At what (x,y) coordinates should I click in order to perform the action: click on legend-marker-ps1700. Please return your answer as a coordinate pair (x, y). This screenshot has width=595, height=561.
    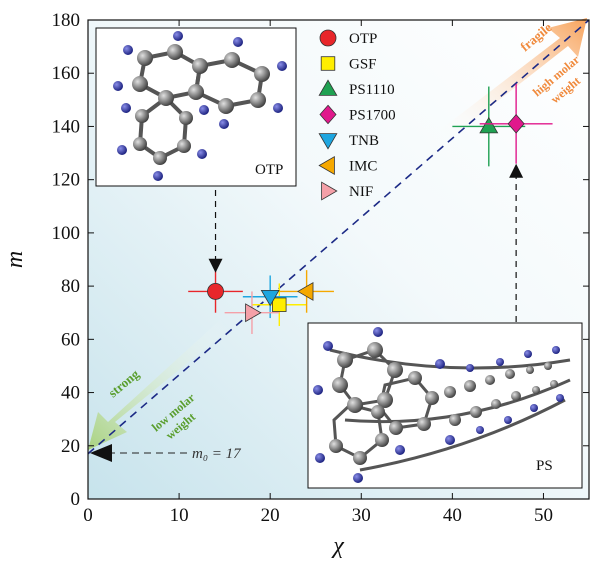
    Looking at the image, I should click on (328, 114).